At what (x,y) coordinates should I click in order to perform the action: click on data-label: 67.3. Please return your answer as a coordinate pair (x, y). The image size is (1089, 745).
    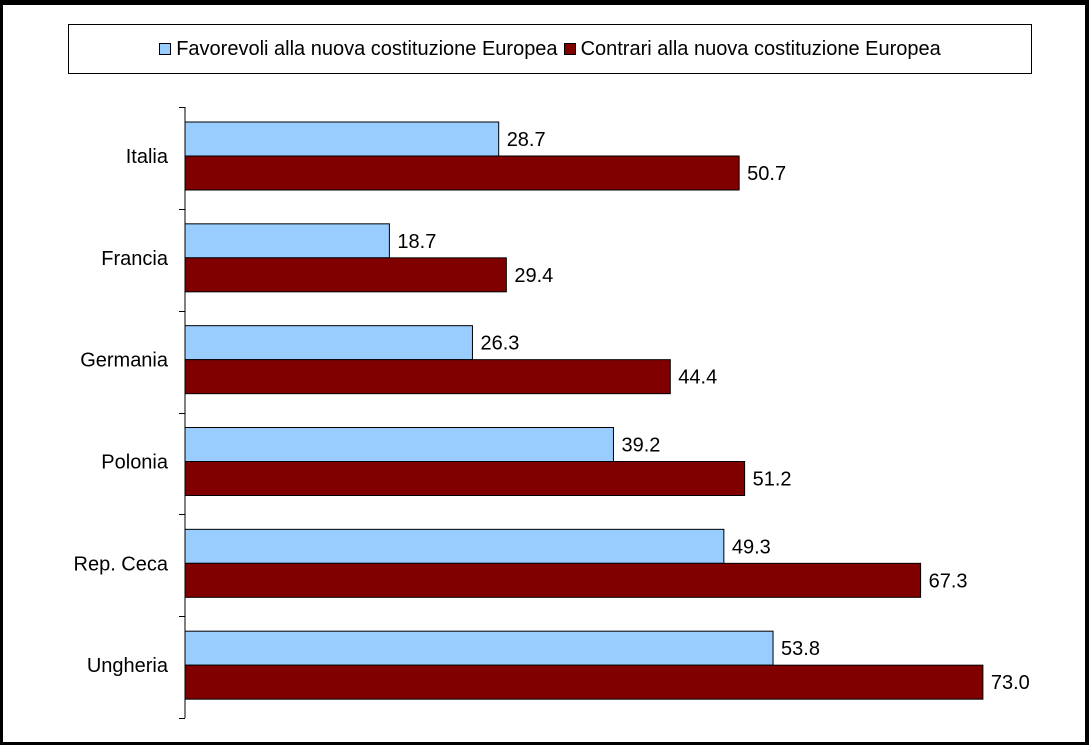
    Looking at the image, I should click on (948, 581).